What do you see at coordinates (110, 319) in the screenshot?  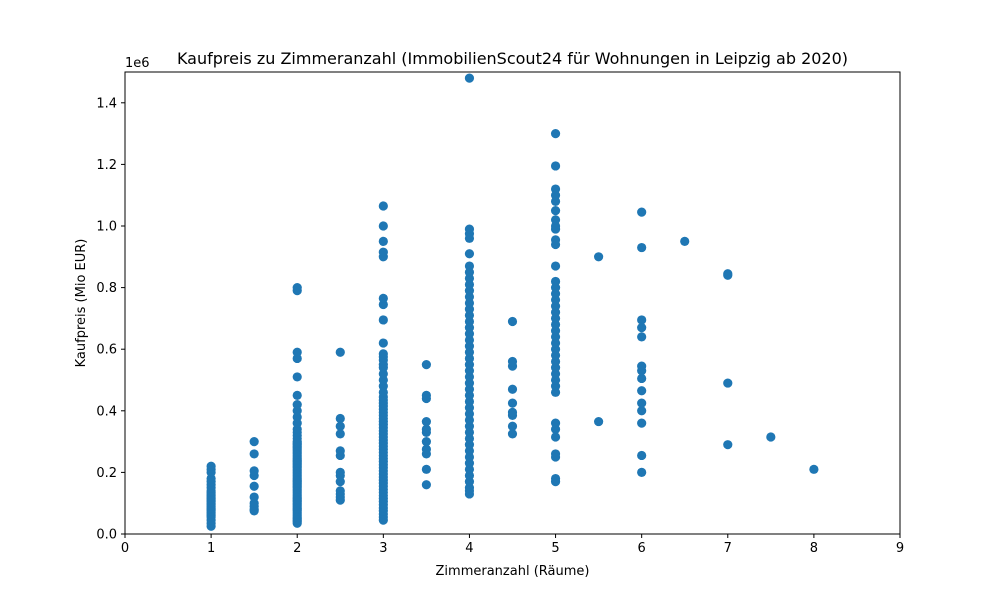 I see `y-axis-ticks: 0.0 0.2 0.4 0.6 0.8 1.0 1.2 1.4` at bounding box center [110, 319].